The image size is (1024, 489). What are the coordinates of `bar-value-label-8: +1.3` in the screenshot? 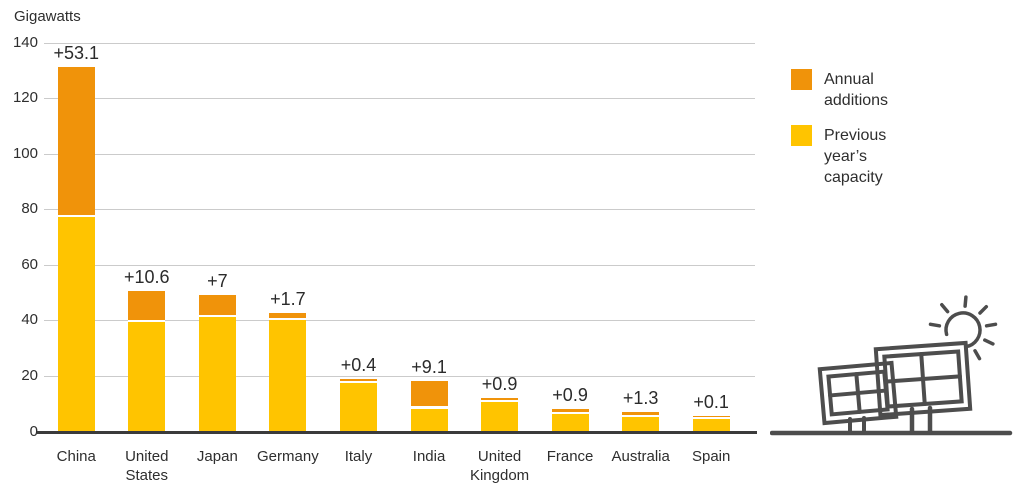 It's located at (640, 397).